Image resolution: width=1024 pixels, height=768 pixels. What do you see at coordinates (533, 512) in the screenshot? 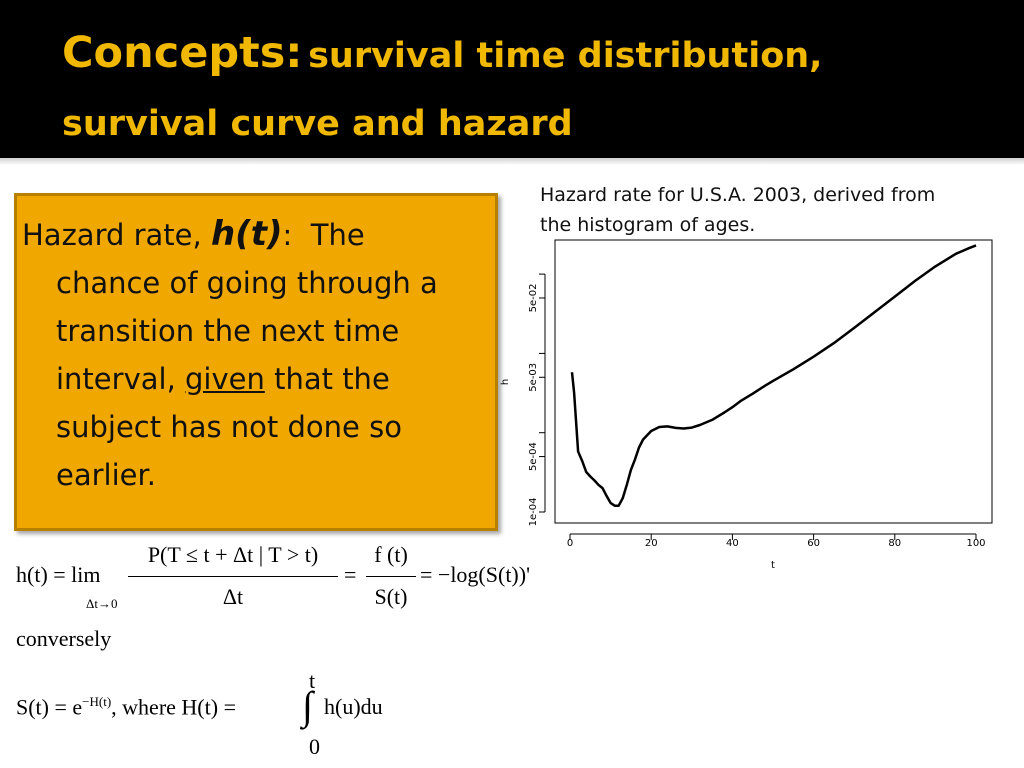
I see `y-tick-label: 1e-04` at bounding box center [533, 512].